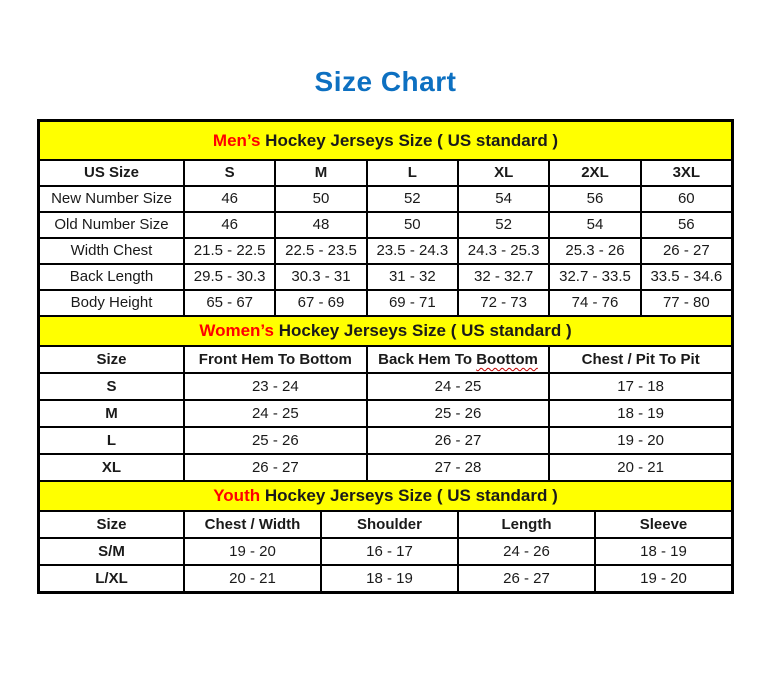 The height and width of the screenshot is (692, 776). What do you see at coordinates (427, 359) in the screenshot?
I see `column-header-text: Back Hem To` at bounding box center [427, 359].